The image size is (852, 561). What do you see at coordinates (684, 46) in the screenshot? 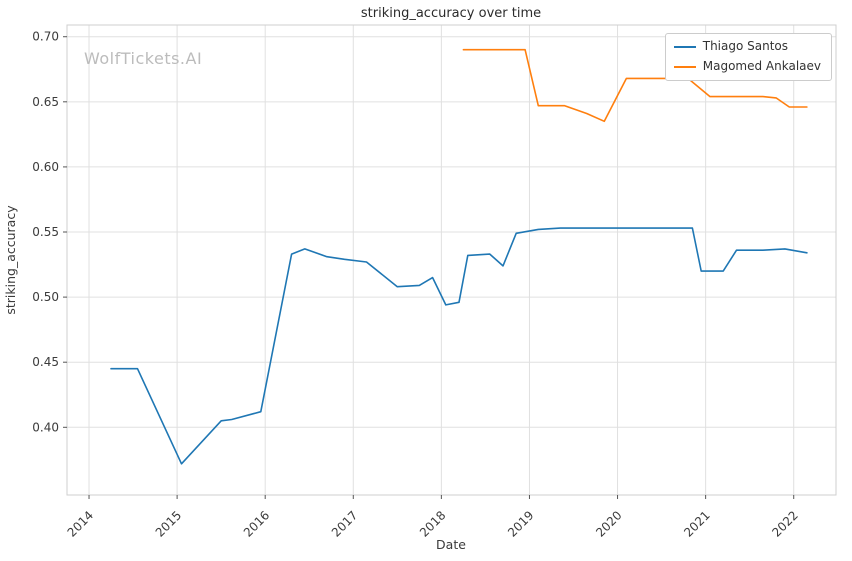
I see `legend-line-sample-blue` at bounding box center [684, 46].